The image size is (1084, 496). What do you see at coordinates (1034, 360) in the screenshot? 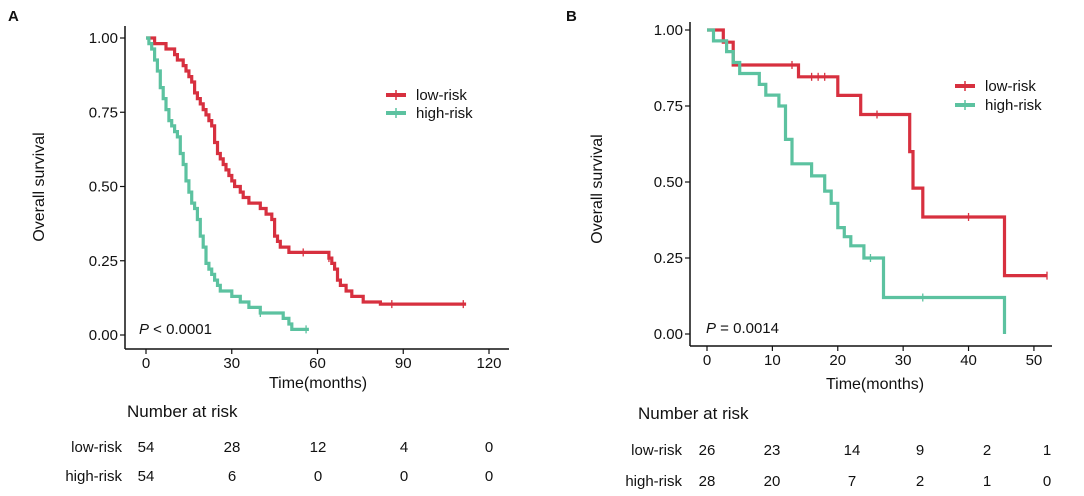
I see `x-tick-label: 50` at bounding box center [1034, 360].